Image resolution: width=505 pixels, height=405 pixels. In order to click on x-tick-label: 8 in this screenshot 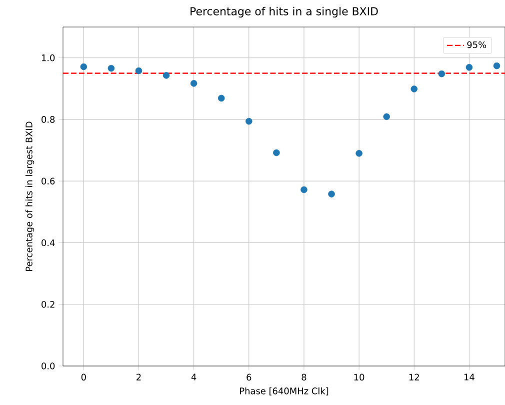, I will do `click(304, 377)`.